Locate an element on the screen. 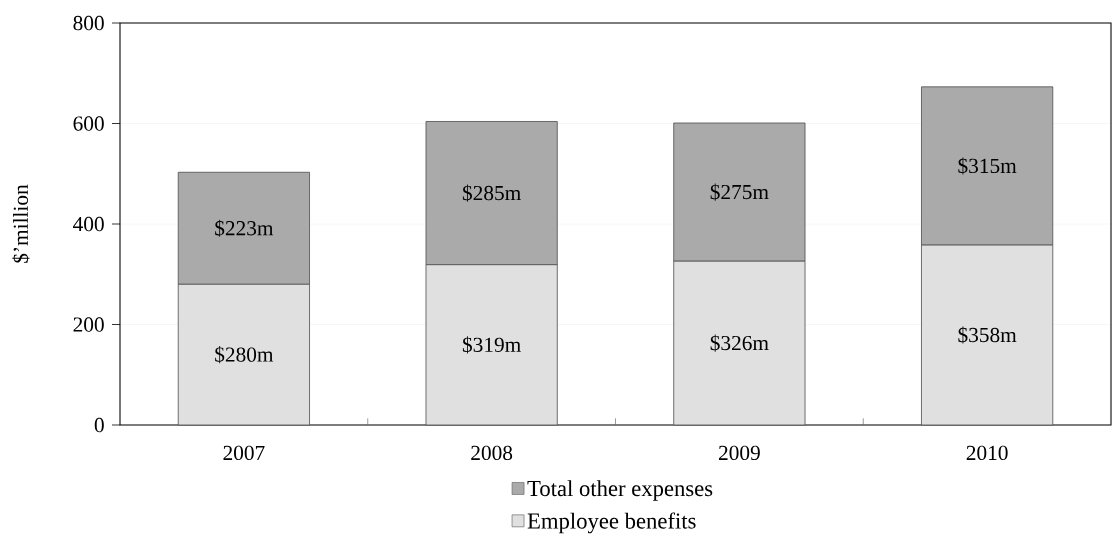 The height and width of the screenshot is (544, 1113). y-tick-label: 0 is located at coordinates (99, 425).